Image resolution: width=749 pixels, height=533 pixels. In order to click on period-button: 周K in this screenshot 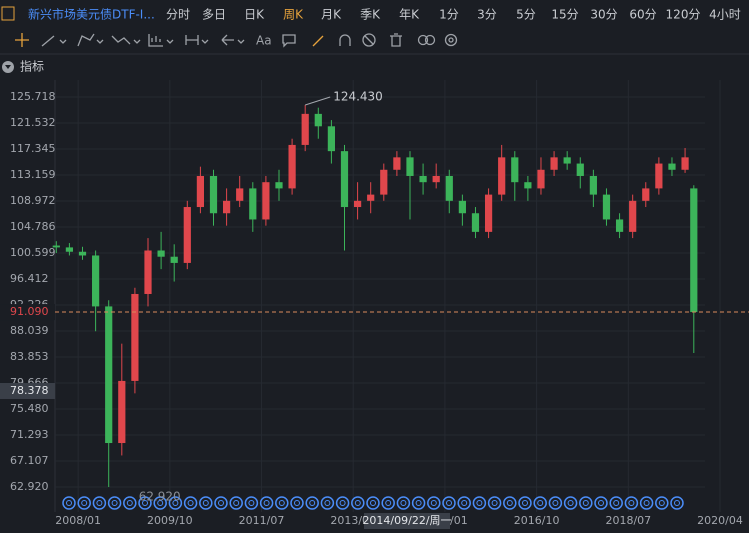, I will do `click(293, 15)`.